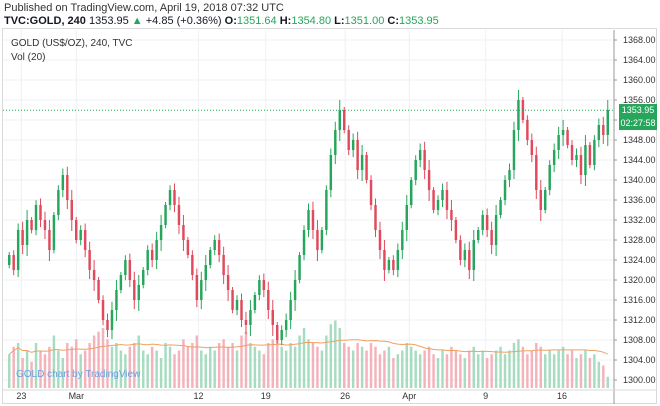 This screenshot has height=406, width=660. Describe the element at coordinates (77, 396) in the screenshot. I see `x-tick-label: Mar` at that location.